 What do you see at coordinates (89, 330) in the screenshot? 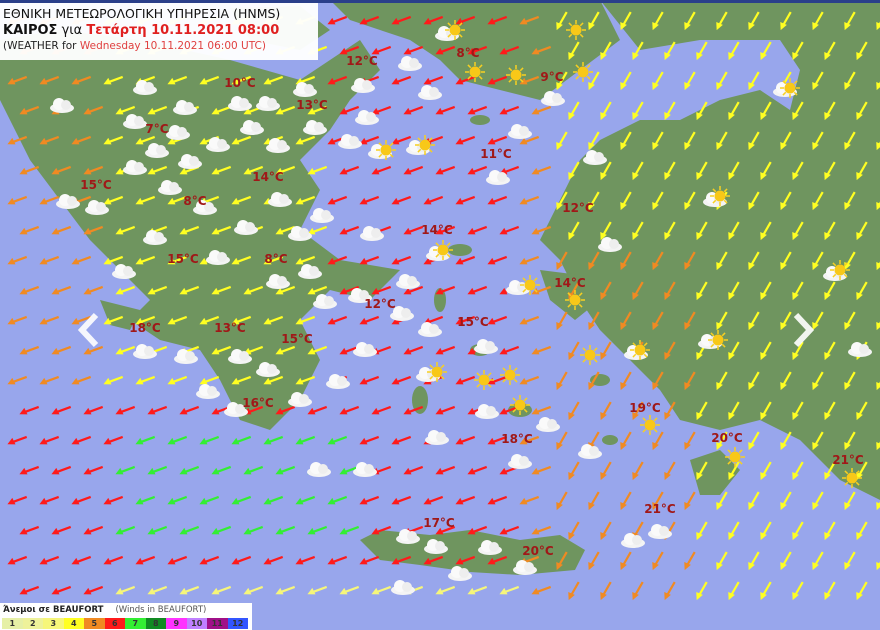
I see `previous-button` at bounding box center [89, 330].